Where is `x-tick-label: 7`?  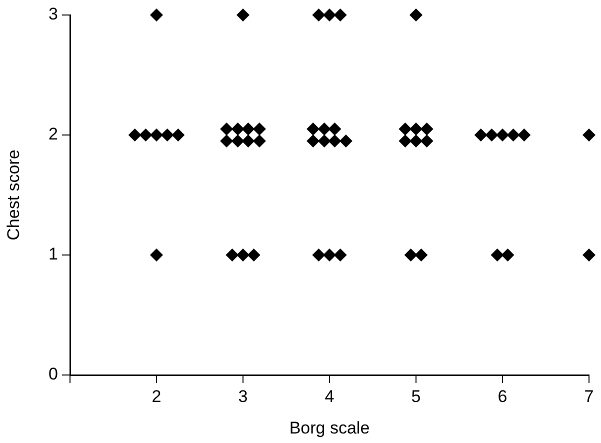 x-tick-label: 7 is located at coordinates (589, 396).